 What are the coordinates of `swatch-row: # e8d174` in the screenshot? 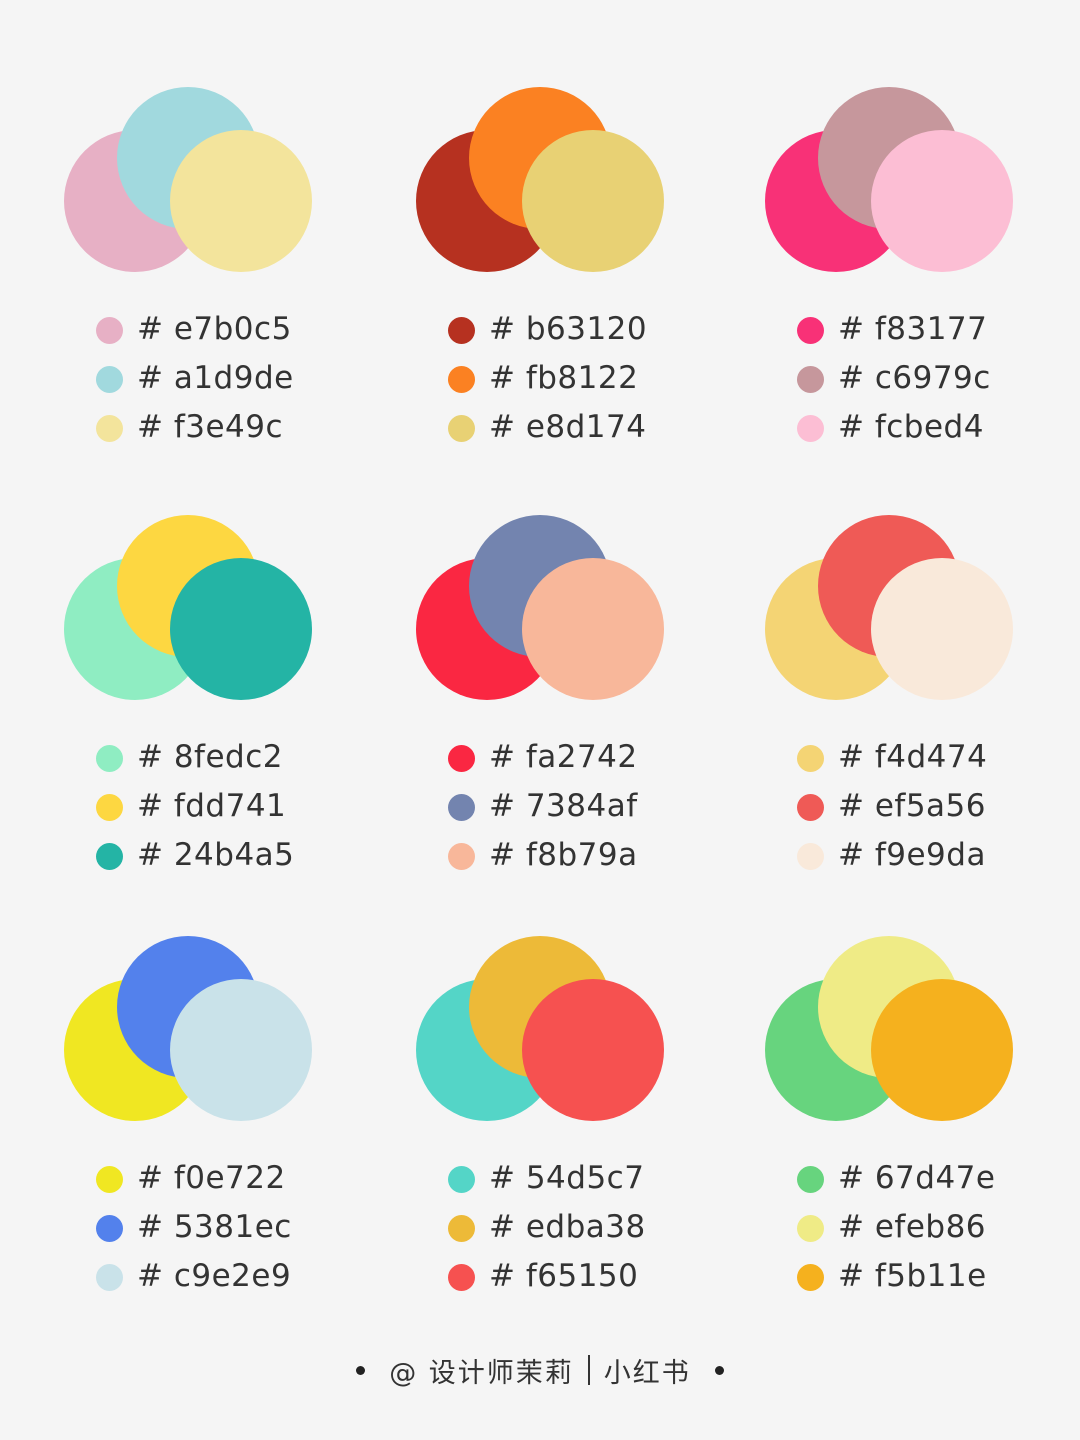 It's located at (573, 428).